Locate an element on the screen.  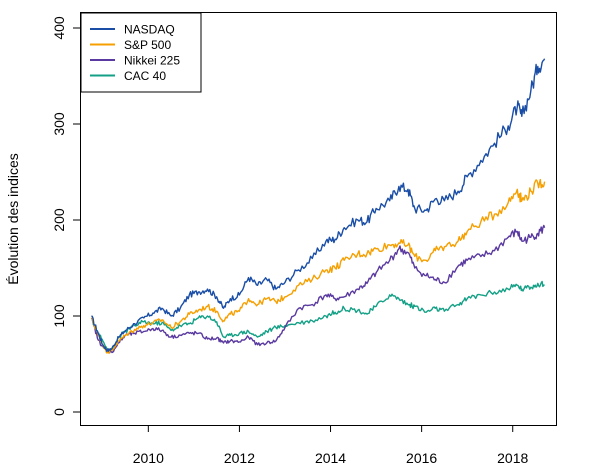
y-tick-label: 300 is located at coordinates (59, 124).